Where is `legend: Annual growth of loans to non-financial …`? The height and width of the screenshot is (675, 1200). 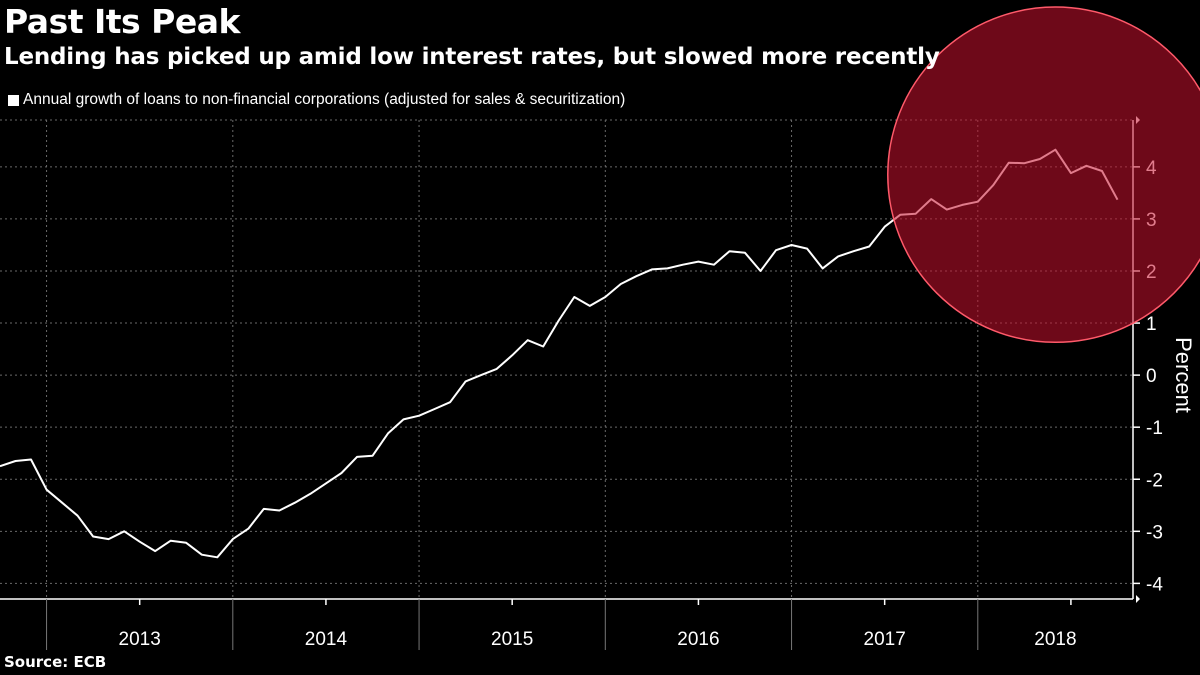
legend: Annual growth of loans to non-financial … is located at coordinates (316, 100).